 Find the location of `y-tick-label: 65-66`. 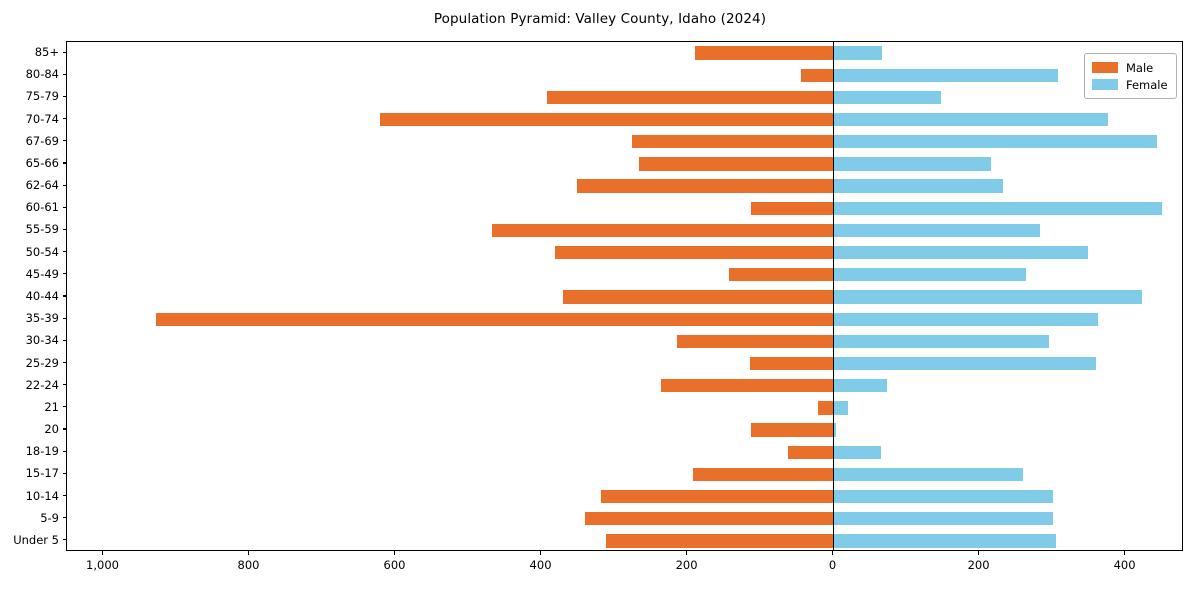

y-tick-label: 65-66 is located at coordinates (42, 162).